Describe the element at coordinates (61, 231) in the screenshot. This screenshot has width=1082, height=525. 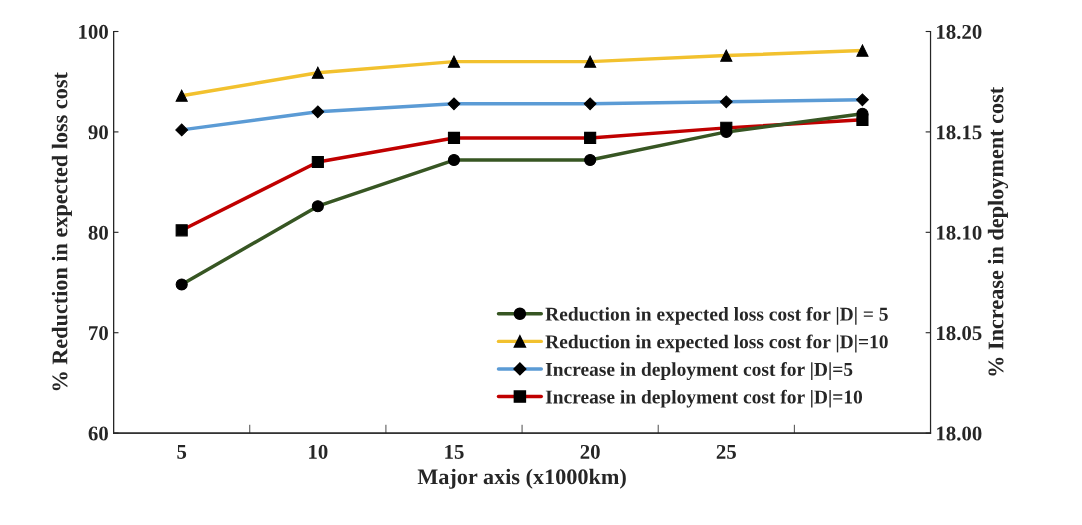
I see `y-axis-title: % Reduction in expected loss cost` at that location.